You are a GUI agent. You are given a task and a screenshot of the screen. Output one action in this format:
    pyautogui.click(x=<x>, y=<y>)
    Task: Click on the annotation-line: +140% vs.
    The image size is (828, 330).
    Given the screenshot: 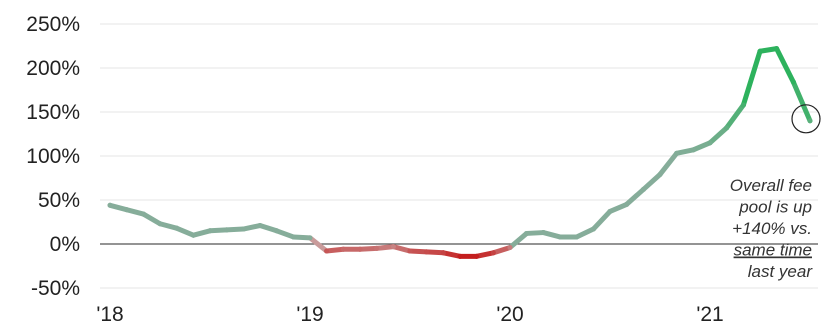 What is the action you would take?
    pyautogui.click(x=772, y=228)
    